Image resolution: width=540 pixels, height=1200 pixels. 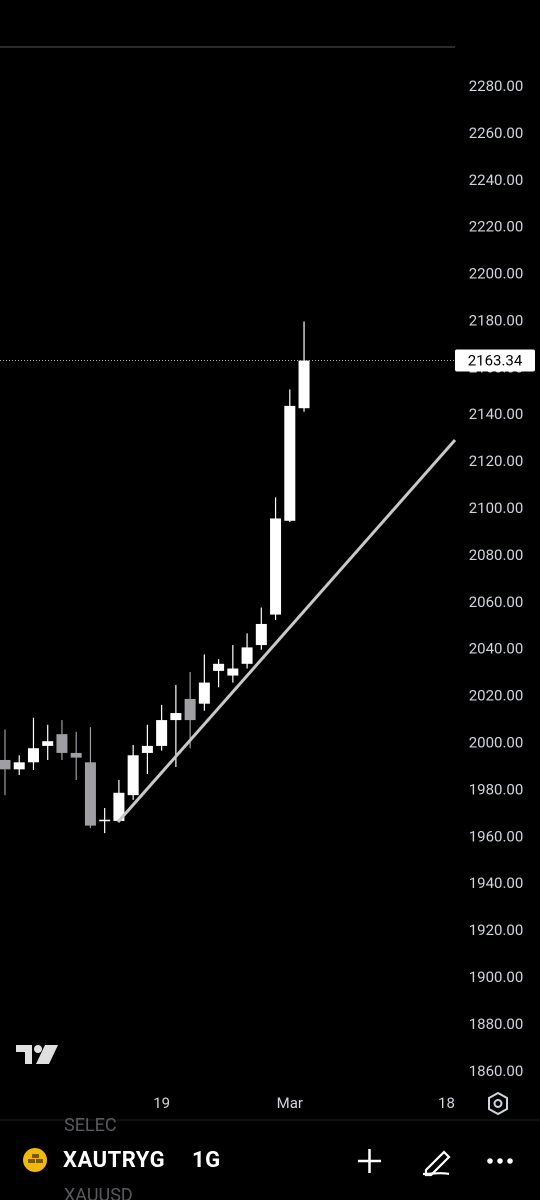 I want to click on y-tick-label: 2040.00, so click(x=496, y=649).